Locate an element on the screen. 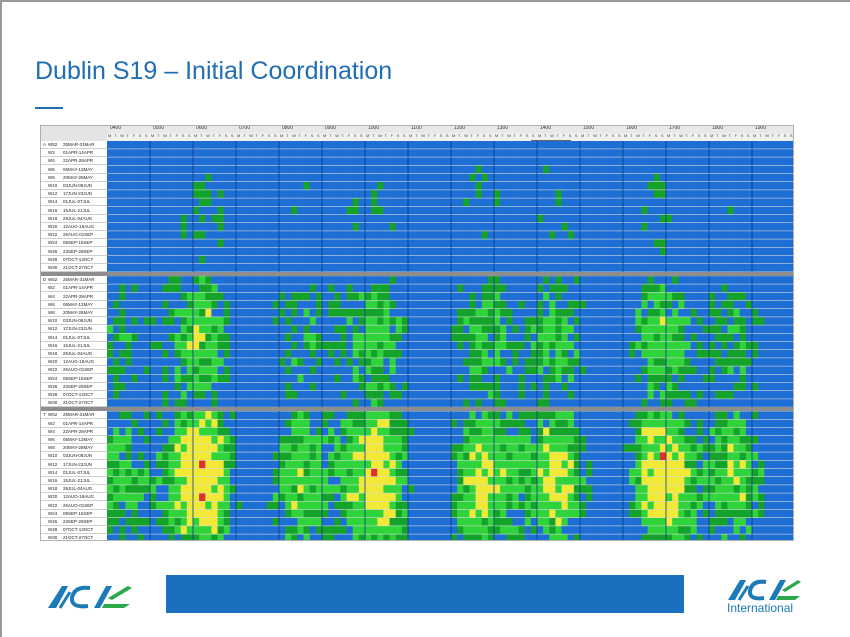 The image size is (850, 637). week-code: W4 is located at coordinates (51, 296).